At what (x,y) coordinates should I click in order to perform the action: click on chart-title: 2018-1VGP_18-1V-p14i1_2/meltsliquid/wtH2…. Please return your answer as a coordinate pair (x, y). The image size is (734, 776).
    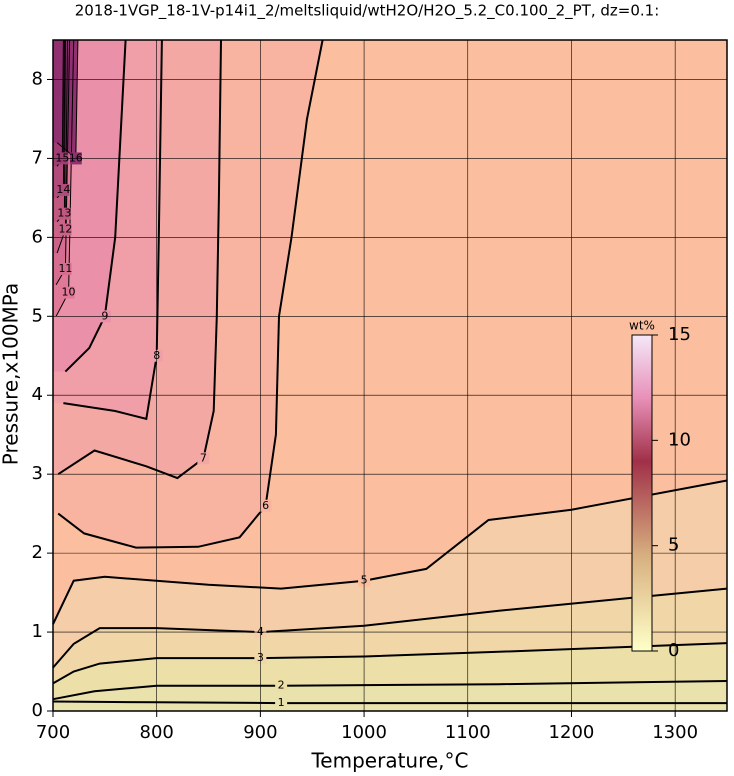
    Looking at the image, I should click on (367, 11).